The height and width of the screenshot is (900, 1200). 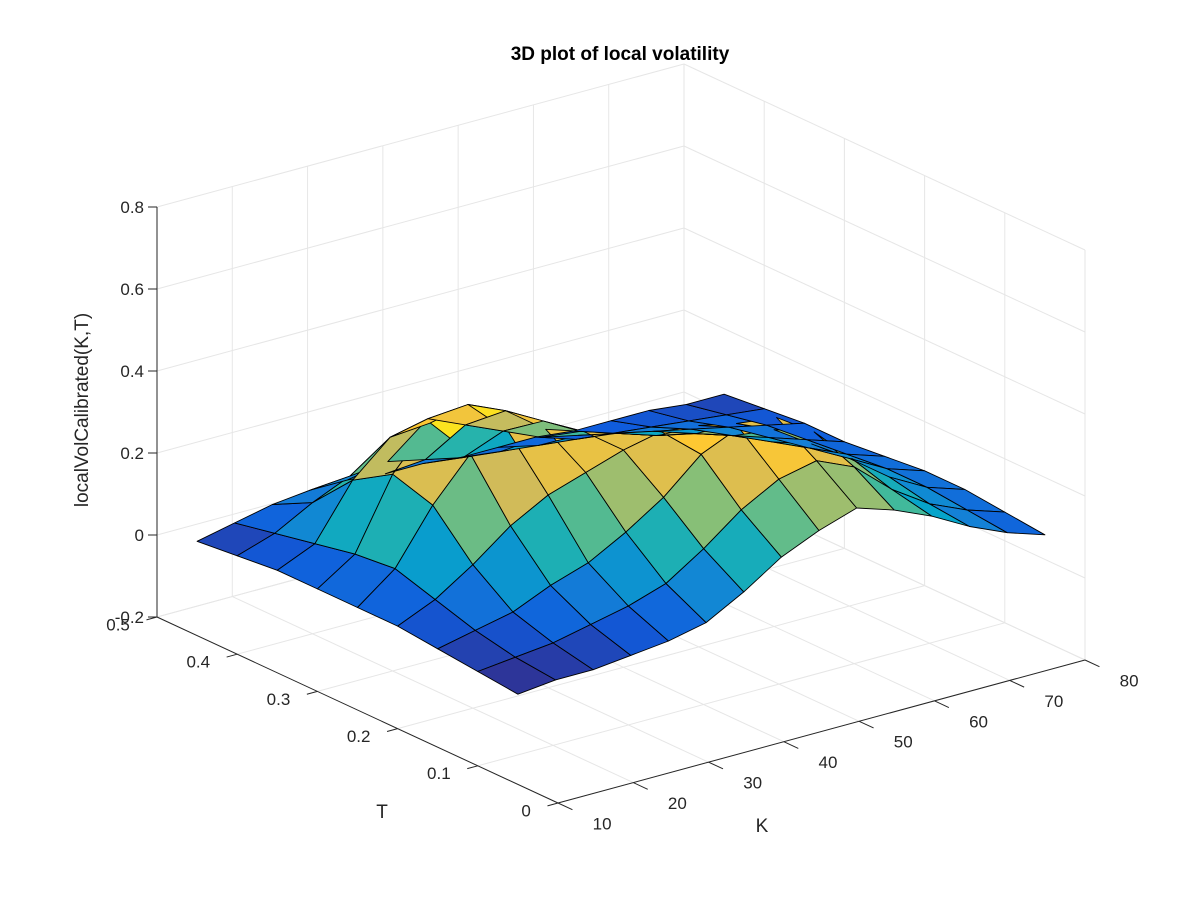 What do you see at coordinates (828, 762) in the screenshot?
I see `k-tick-label: 40` at bounding box center [828, 762].